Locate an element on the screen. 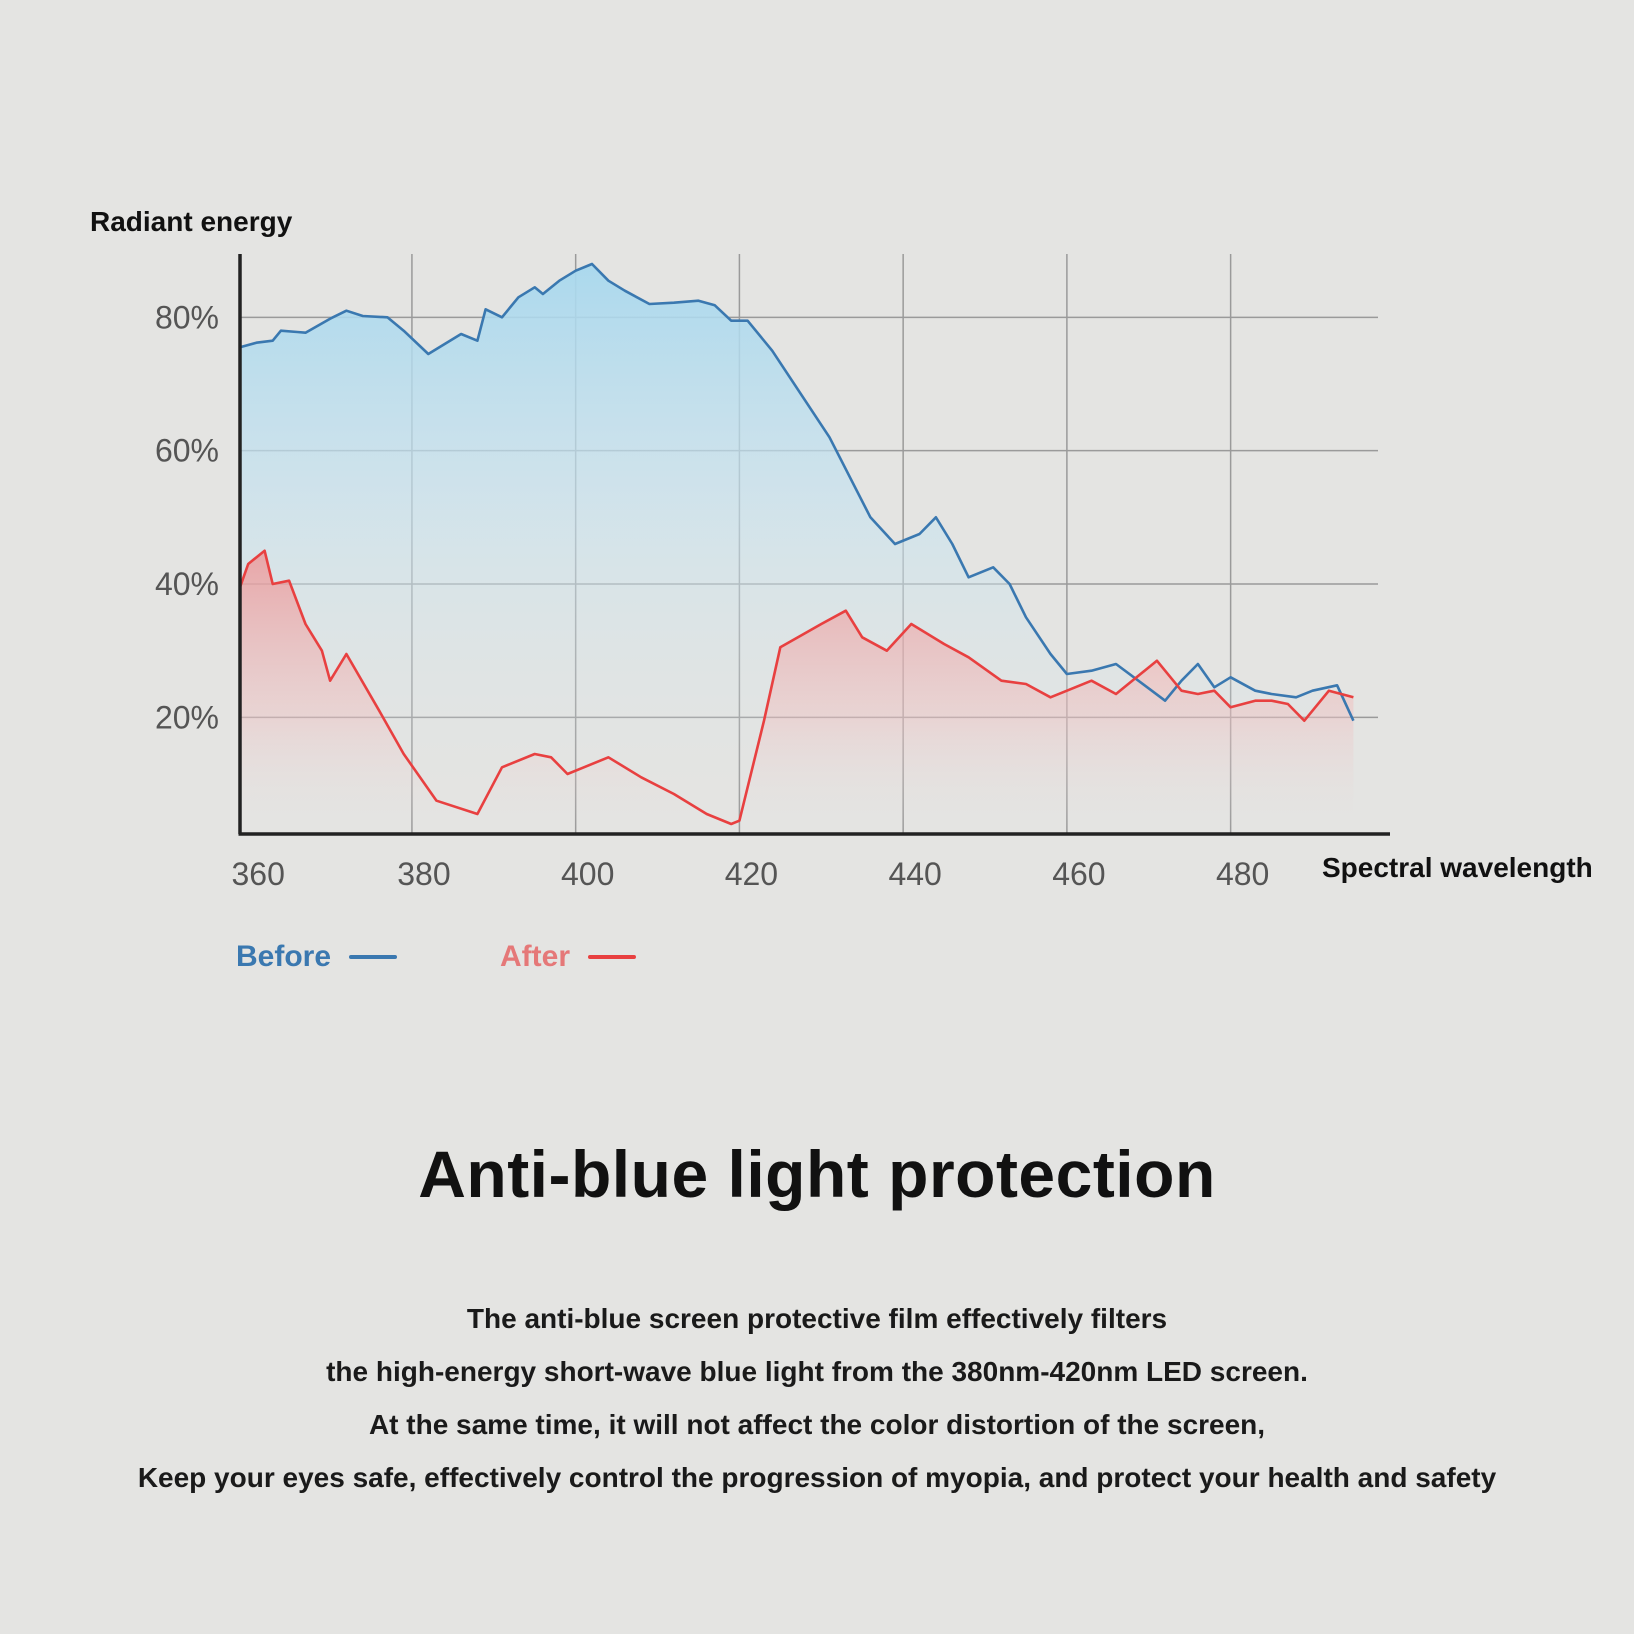  x-axis-label: Spectral wavelength is located at coordinates (1457, 867).